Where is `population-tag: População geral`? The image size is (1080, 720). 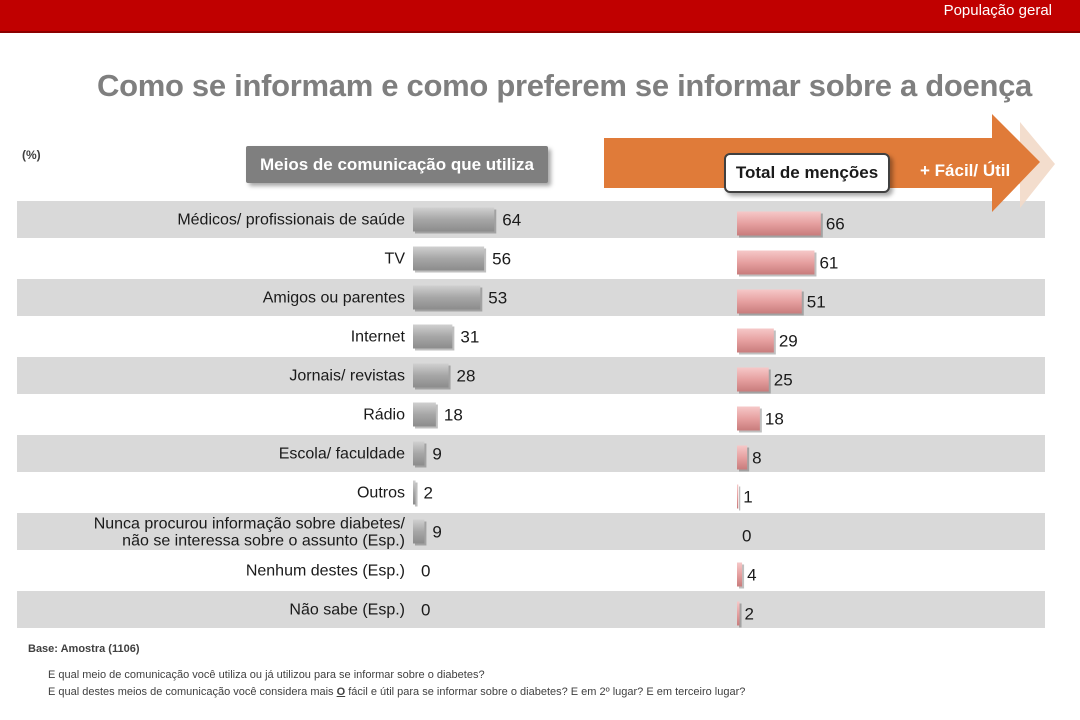
population-tag: População geral is located at coordinates (997, 10).